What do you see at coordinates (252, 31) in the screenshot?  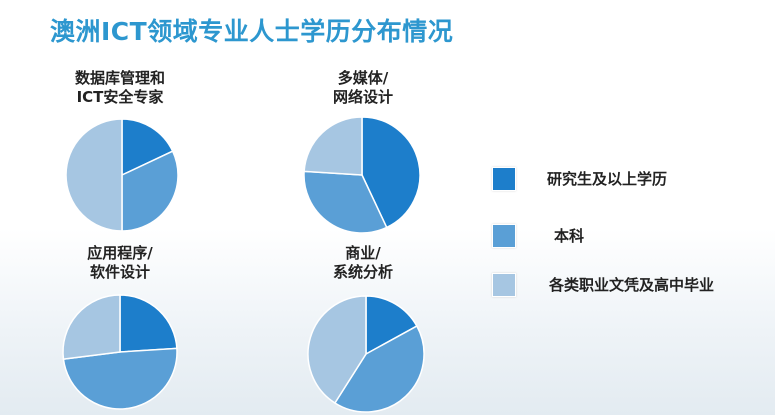 I see `chart-title: 澳洲ICT领域专业人士学历分布情况` at bounding box center [252, 31].